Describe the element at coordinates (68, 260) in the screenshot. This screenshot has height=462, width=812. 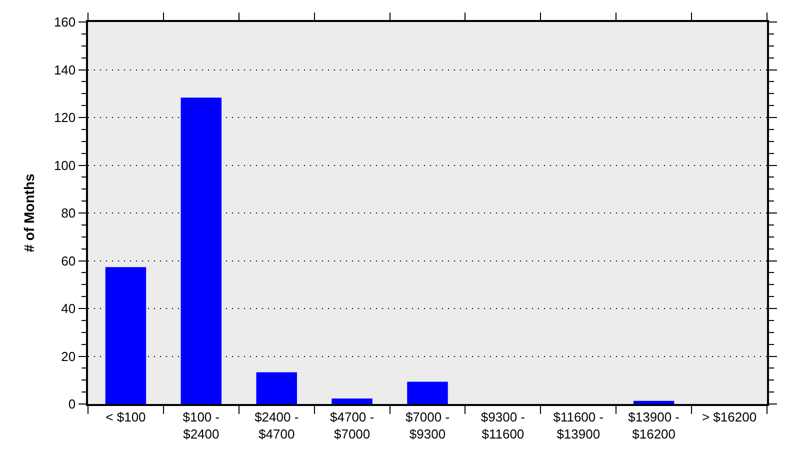
I see `y-tick-label: 60` at that location.